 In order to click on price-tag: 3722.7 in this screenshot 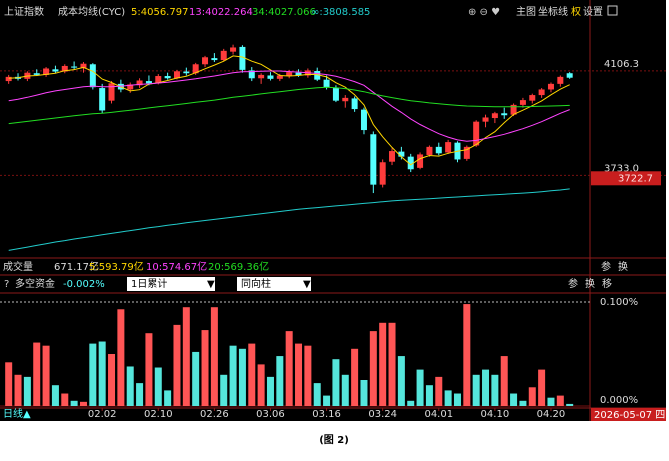, I will do `click(635, 178)`.